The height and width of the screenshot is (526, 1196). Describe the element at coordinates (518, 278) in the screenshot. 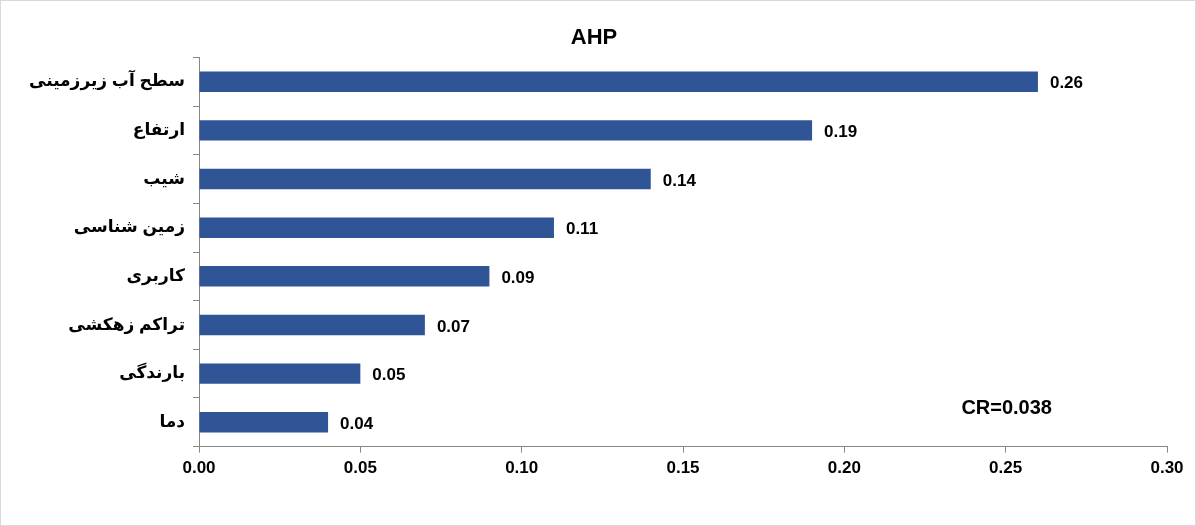

I see `data-label: 0.09` at that location.